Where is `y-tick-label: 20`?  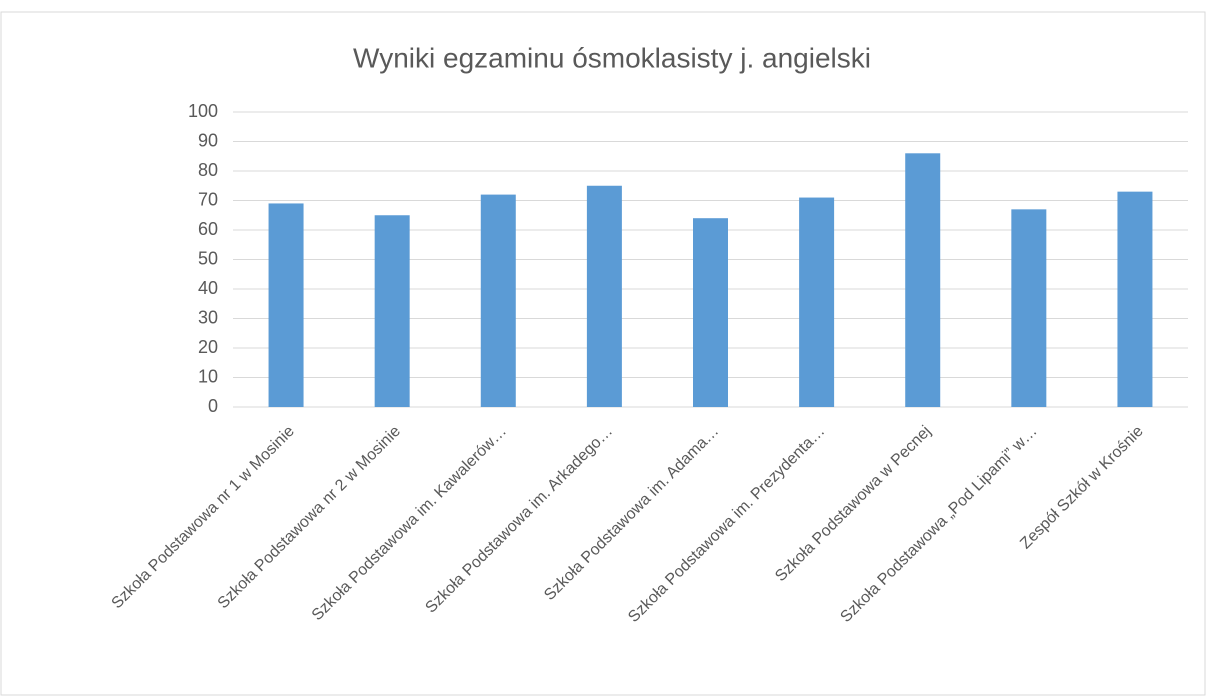 y-tick-label: 20 is located at coordinates (208, 347).